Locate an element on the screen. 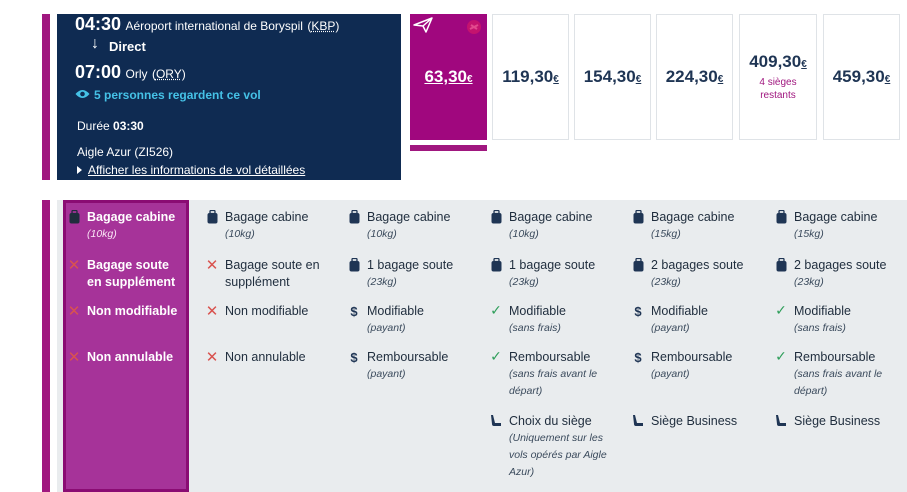 The image size is (907, 492). eye-icon is located at coordinates (82, 95).